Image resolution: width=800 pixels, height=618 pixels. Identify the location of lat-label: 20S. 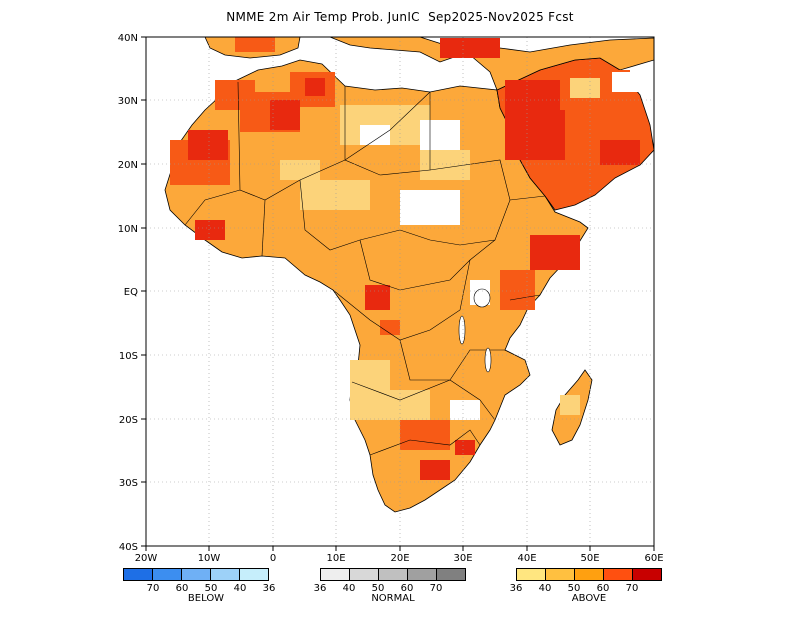
(128, 420).